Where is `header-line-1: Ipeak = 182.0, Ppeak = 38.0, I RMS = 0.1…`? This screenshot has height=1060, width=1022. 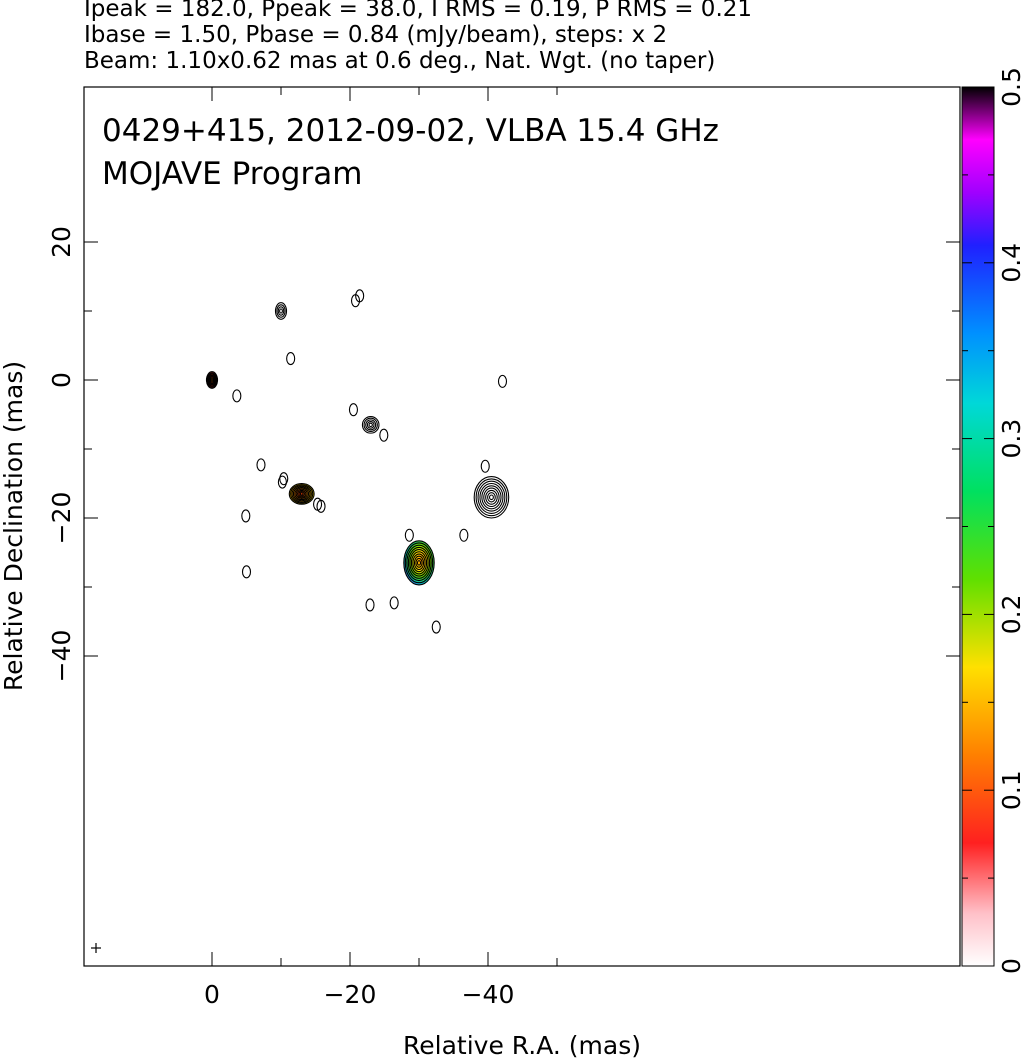
header-line-1: Ipeak = 182.0, Ppeak = 38.0, I RMS = 0.1… is located at coordinates (418, 11).